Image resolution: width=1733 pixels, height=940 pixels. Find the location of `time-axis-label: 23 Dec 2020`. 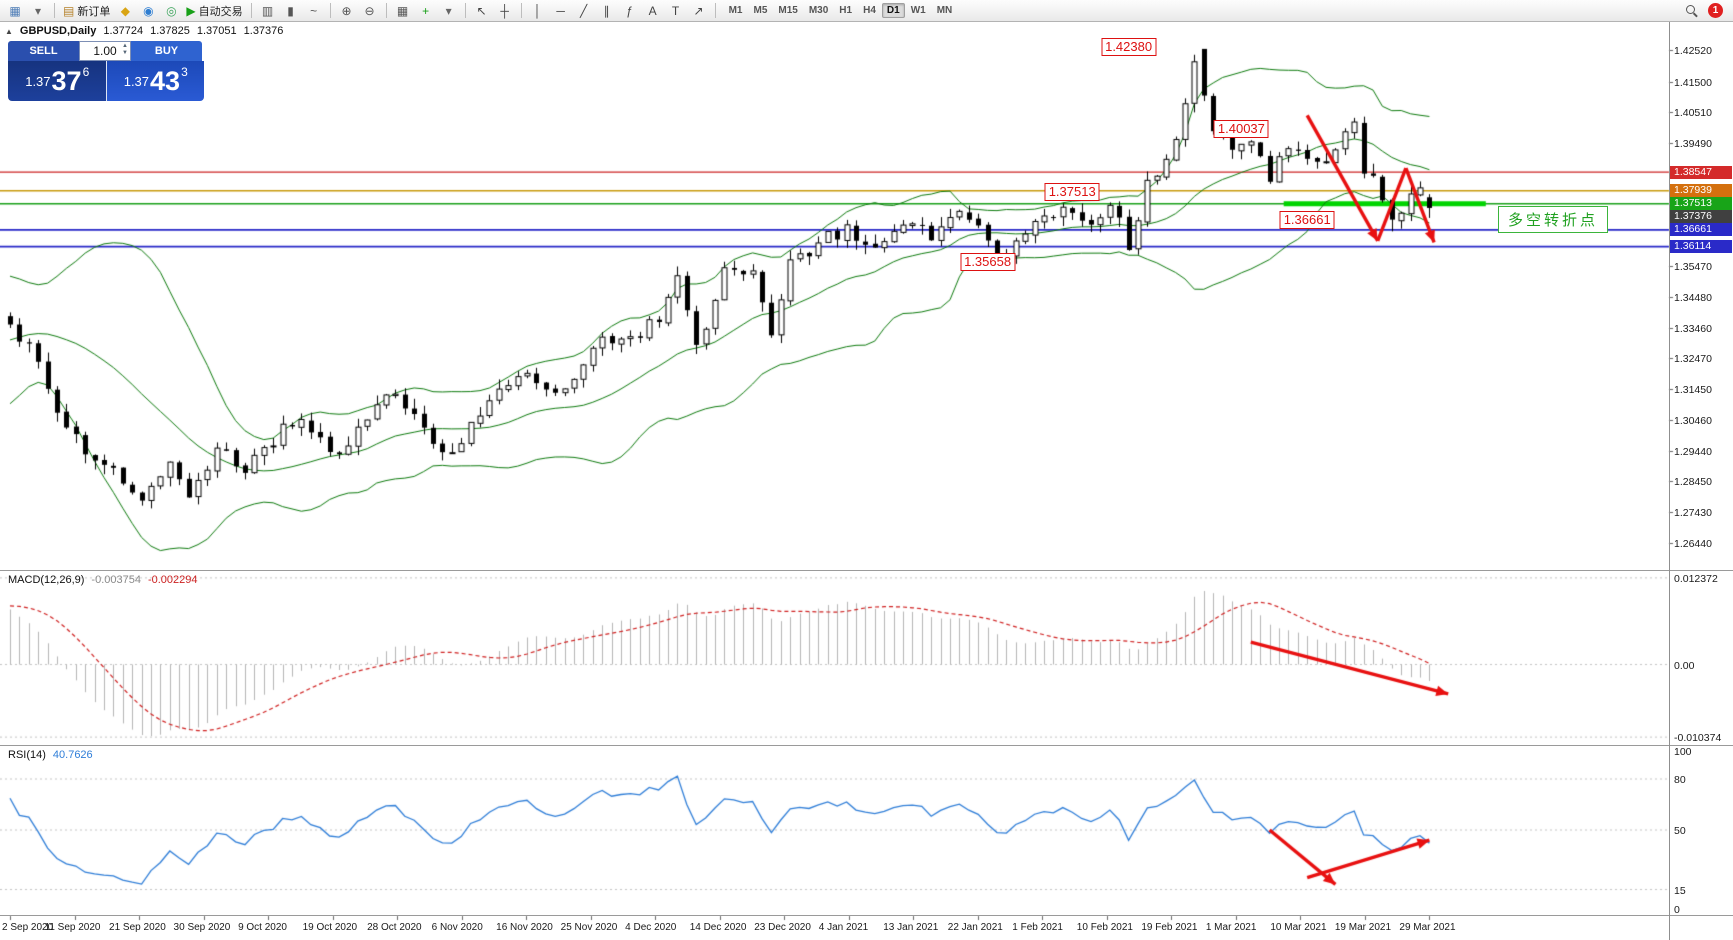

time-axis-label: 23 Dec 2020 is located at coordinates (782, 927).